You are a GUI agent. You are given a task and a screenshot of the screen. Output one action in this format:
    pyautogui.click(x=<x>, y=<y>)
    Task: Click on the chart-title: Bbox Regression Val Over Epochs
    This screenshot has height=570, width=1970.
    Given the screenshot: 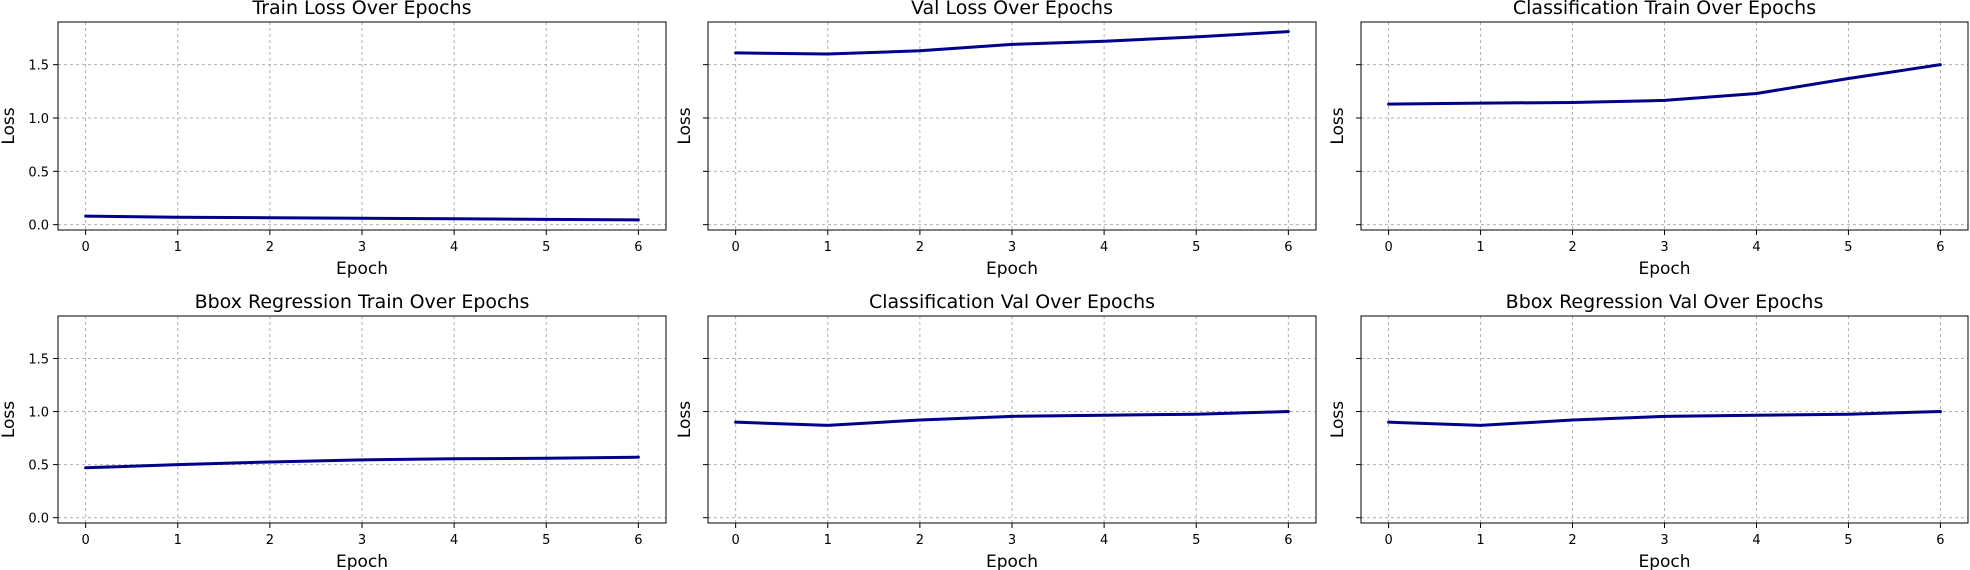 What is the action you would take?
    pyautogui.click(x=1665, y=302)
    